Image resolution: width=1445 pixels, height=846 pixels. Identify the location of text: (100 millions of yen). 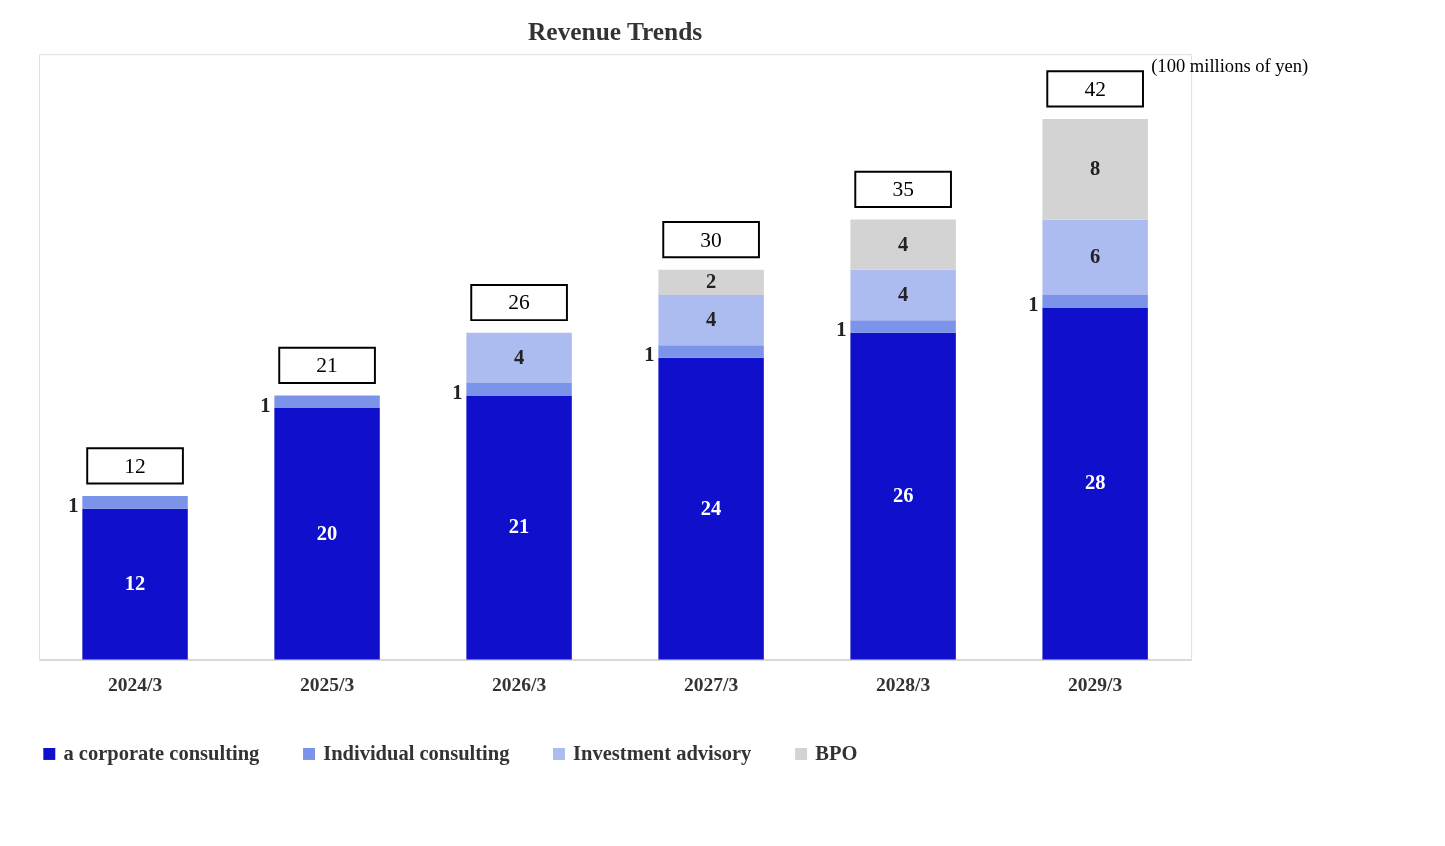
(1230, 65).